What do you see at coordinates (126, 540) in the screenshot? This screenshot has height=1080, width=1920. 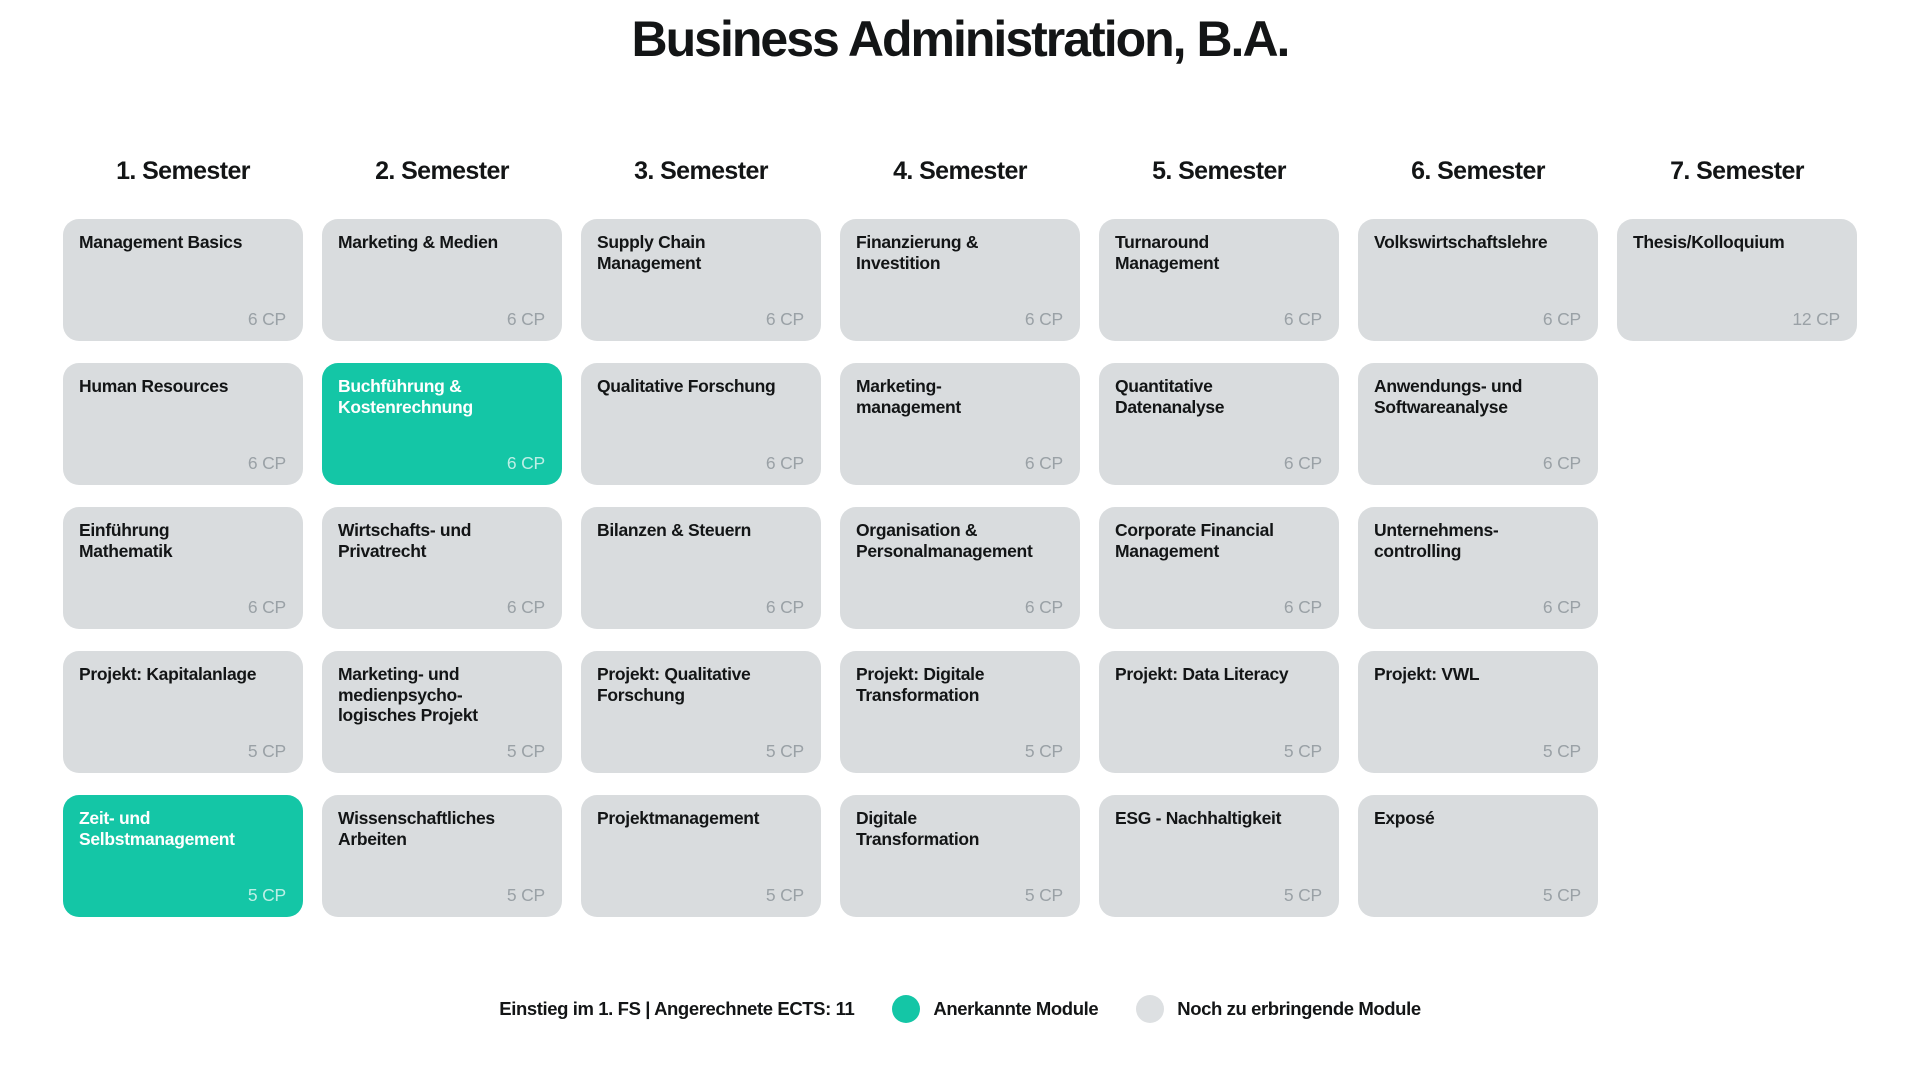 I see `module-name: Einführung Mathematik` at bounding box center [126, 540].